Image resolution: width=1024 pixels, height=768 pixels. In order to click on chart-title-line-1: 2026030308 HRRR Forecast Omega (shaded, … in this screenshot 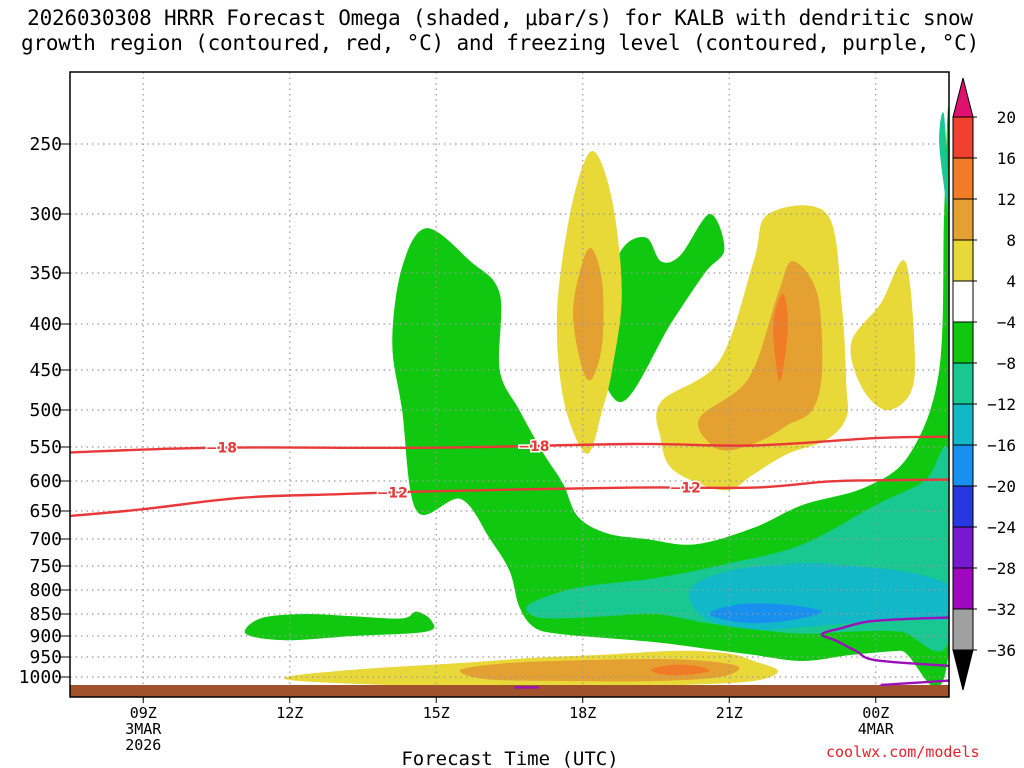, I will do `click(500, 18)`.